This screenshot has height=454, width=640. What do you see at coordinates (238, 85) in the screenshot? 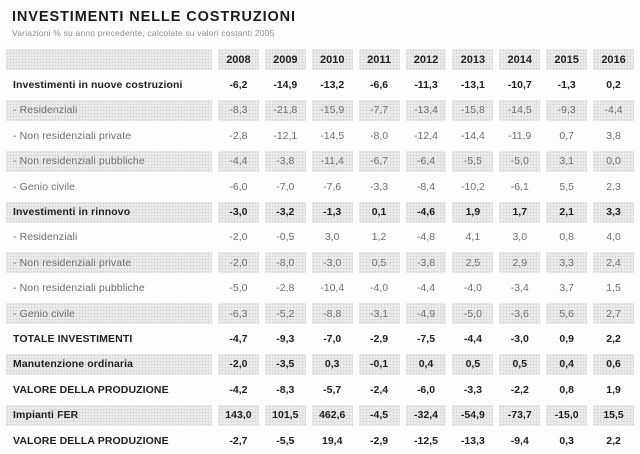
I see `value-cell-2008: -6,2` at bounding box center [238, 85].